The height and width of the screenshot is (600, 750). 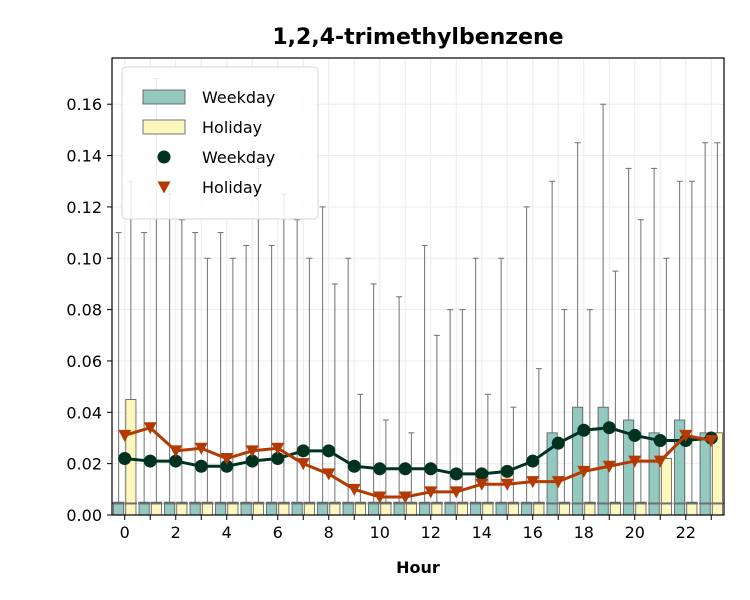 What do you see at coordinates (125, 532) in the screenshot?
I see `x-tick-label: 0` at bounding box center [125, 532].